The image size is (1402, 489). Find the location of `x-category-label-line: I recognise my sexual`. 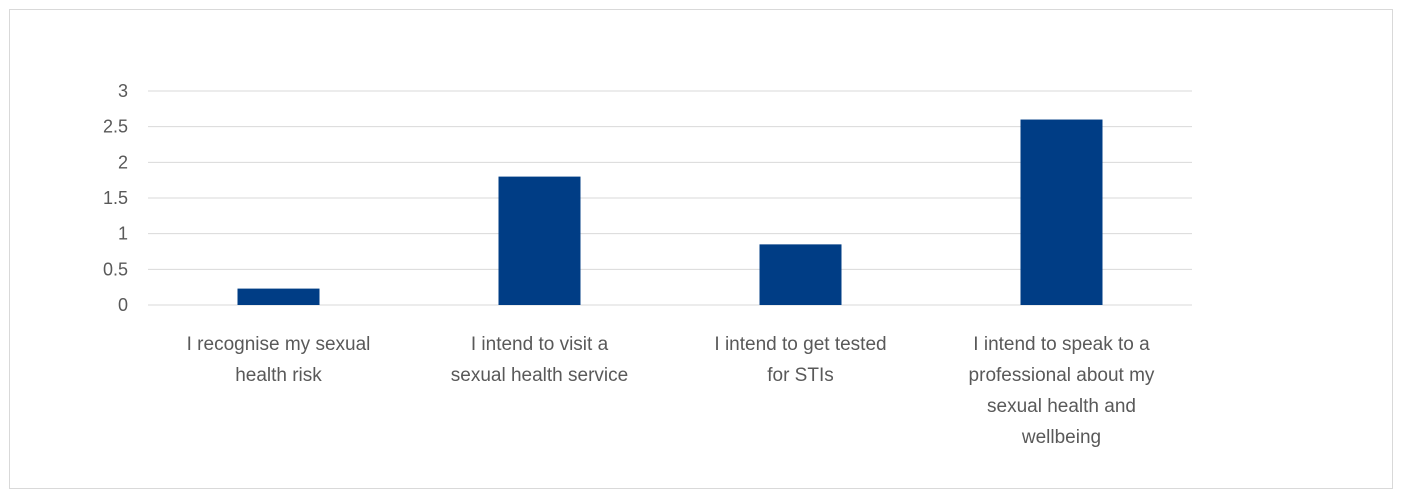

x-category-label-line: I recognise my sexual is located at coordinates (279, 344).